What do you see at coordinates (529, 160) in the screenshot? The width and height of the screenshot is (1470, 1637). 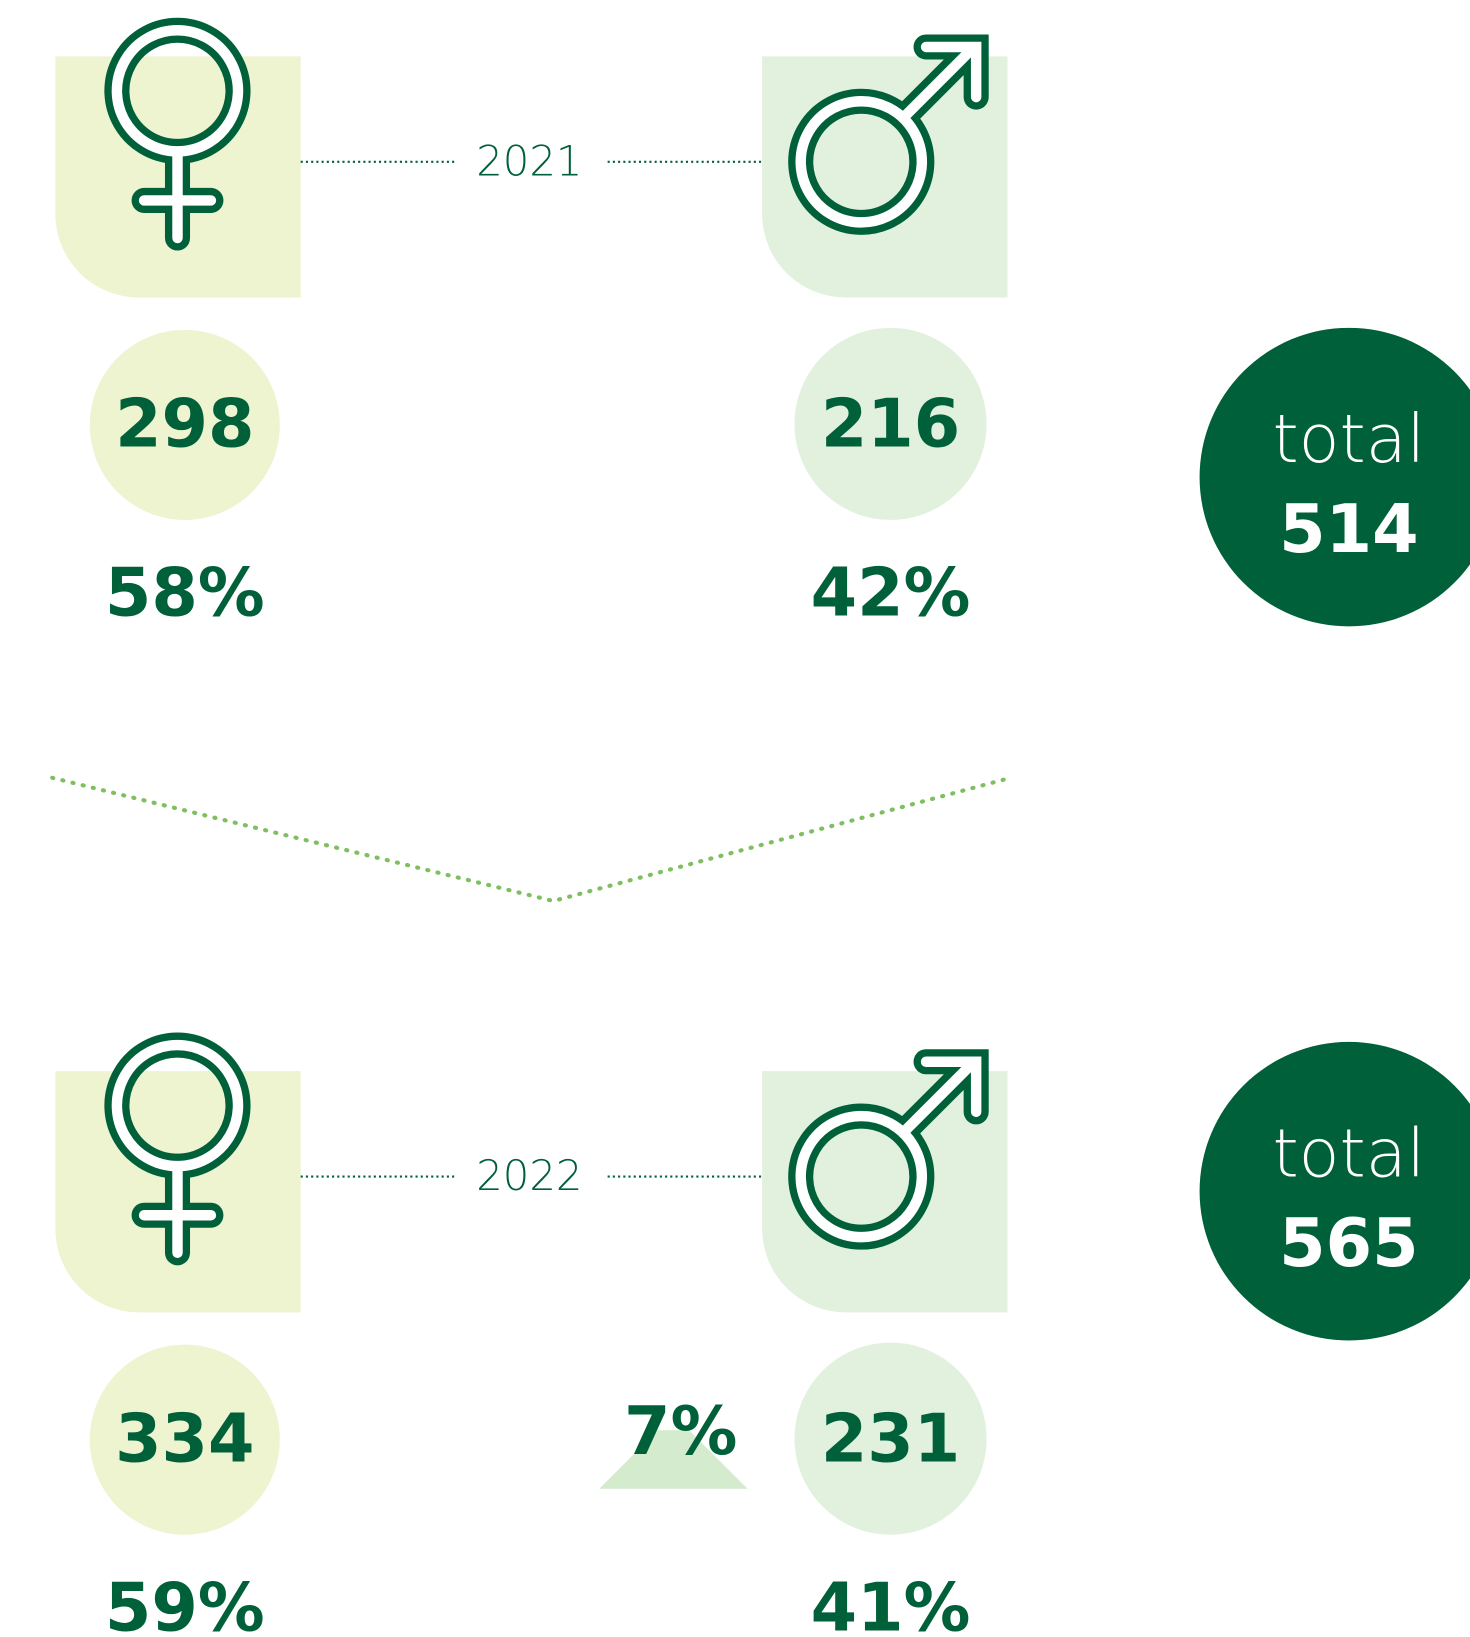 I see `year-label: 2021` at bounding box center [529, 160].